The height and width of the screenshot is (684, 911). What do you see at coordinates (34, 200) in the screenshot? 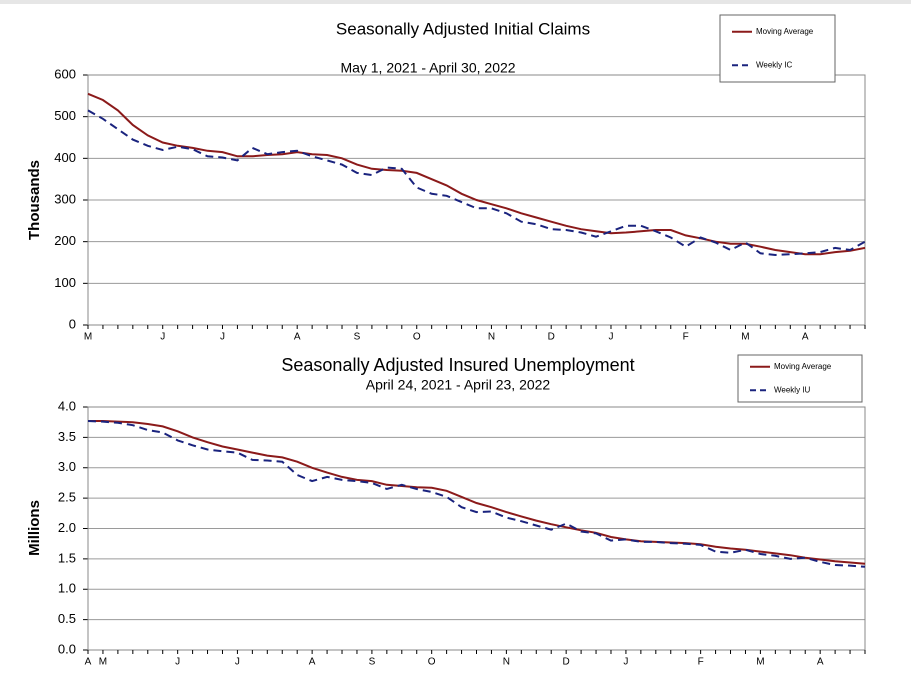
I see `y-axis-label: Thousands` at bounding box center [34, 200].